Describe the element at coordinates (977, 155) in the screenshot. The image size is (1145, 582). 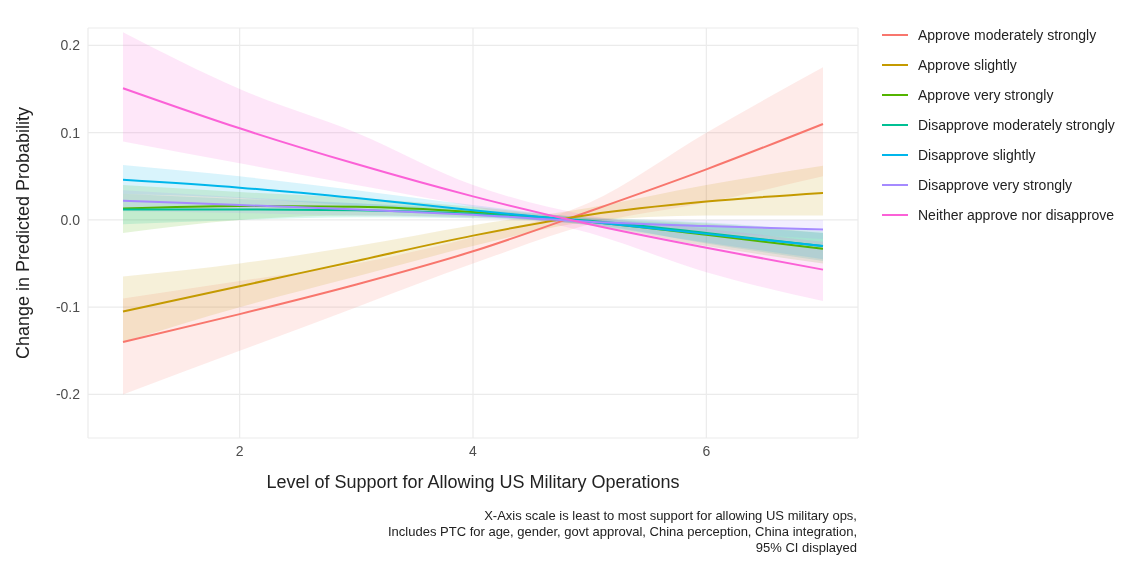
I see `legend-label: Disapprove slightly` at that location.